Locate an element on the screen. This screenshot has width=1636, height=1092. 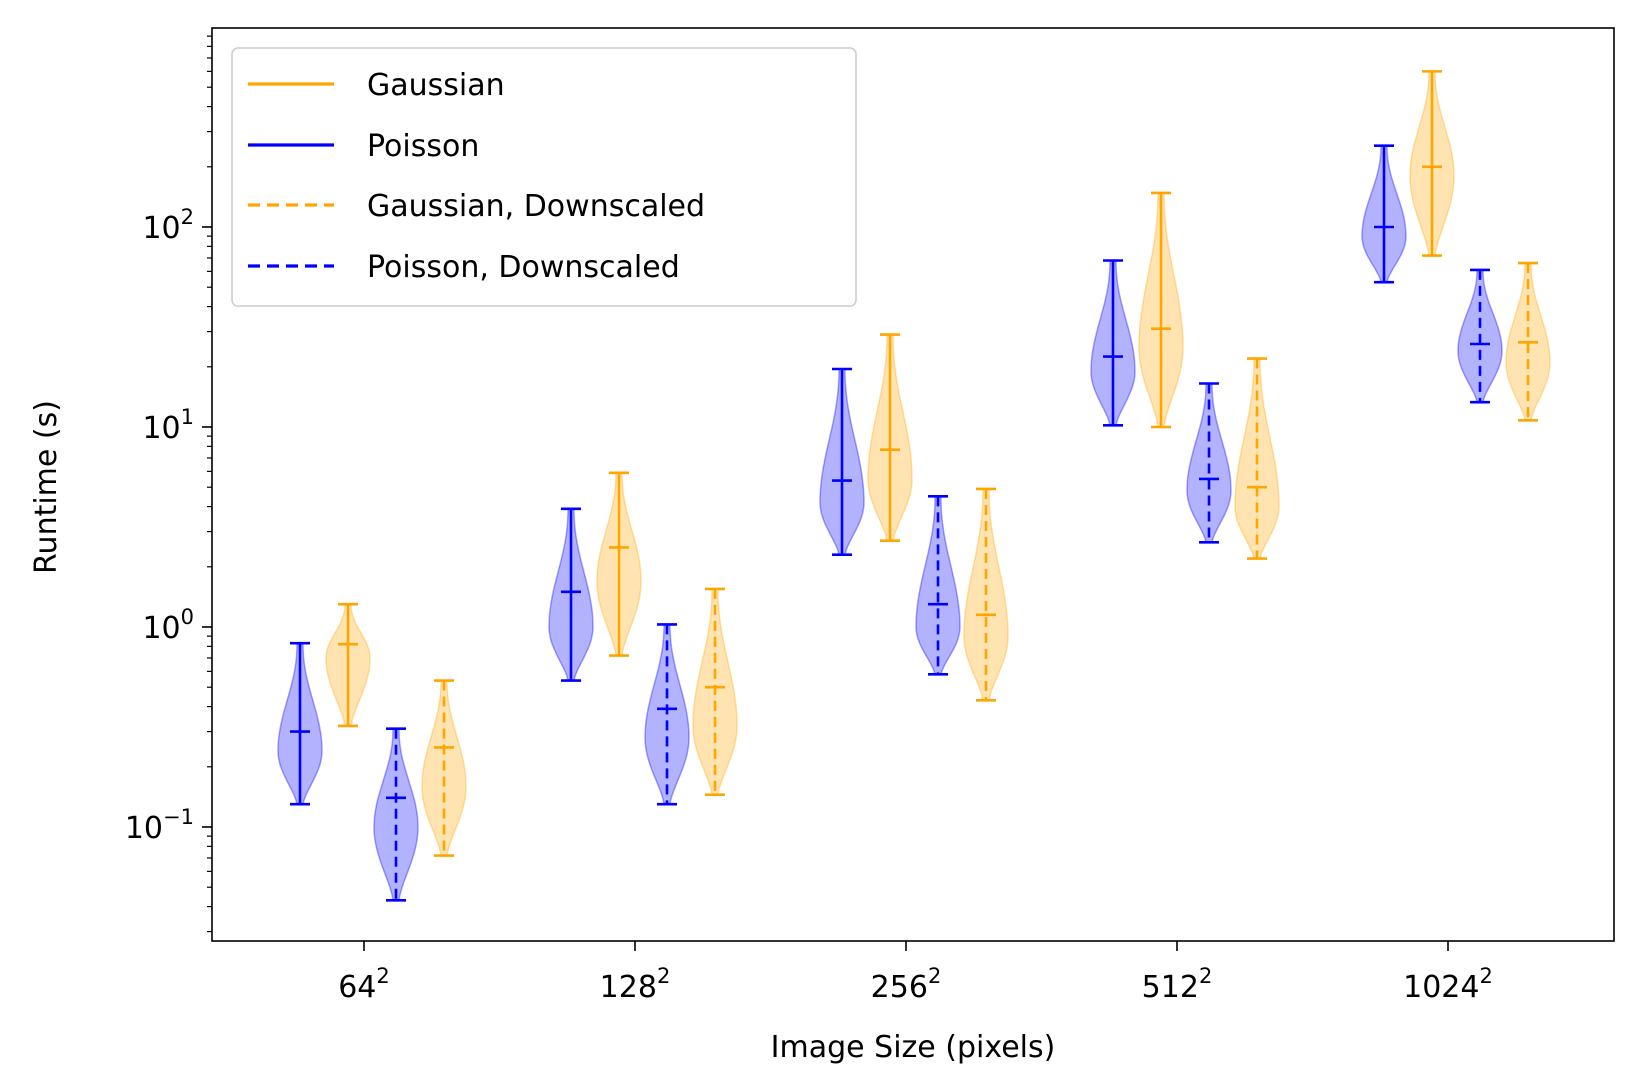
x-axis-label: Image Size (pixels) is located at coordinates (913, 1047).